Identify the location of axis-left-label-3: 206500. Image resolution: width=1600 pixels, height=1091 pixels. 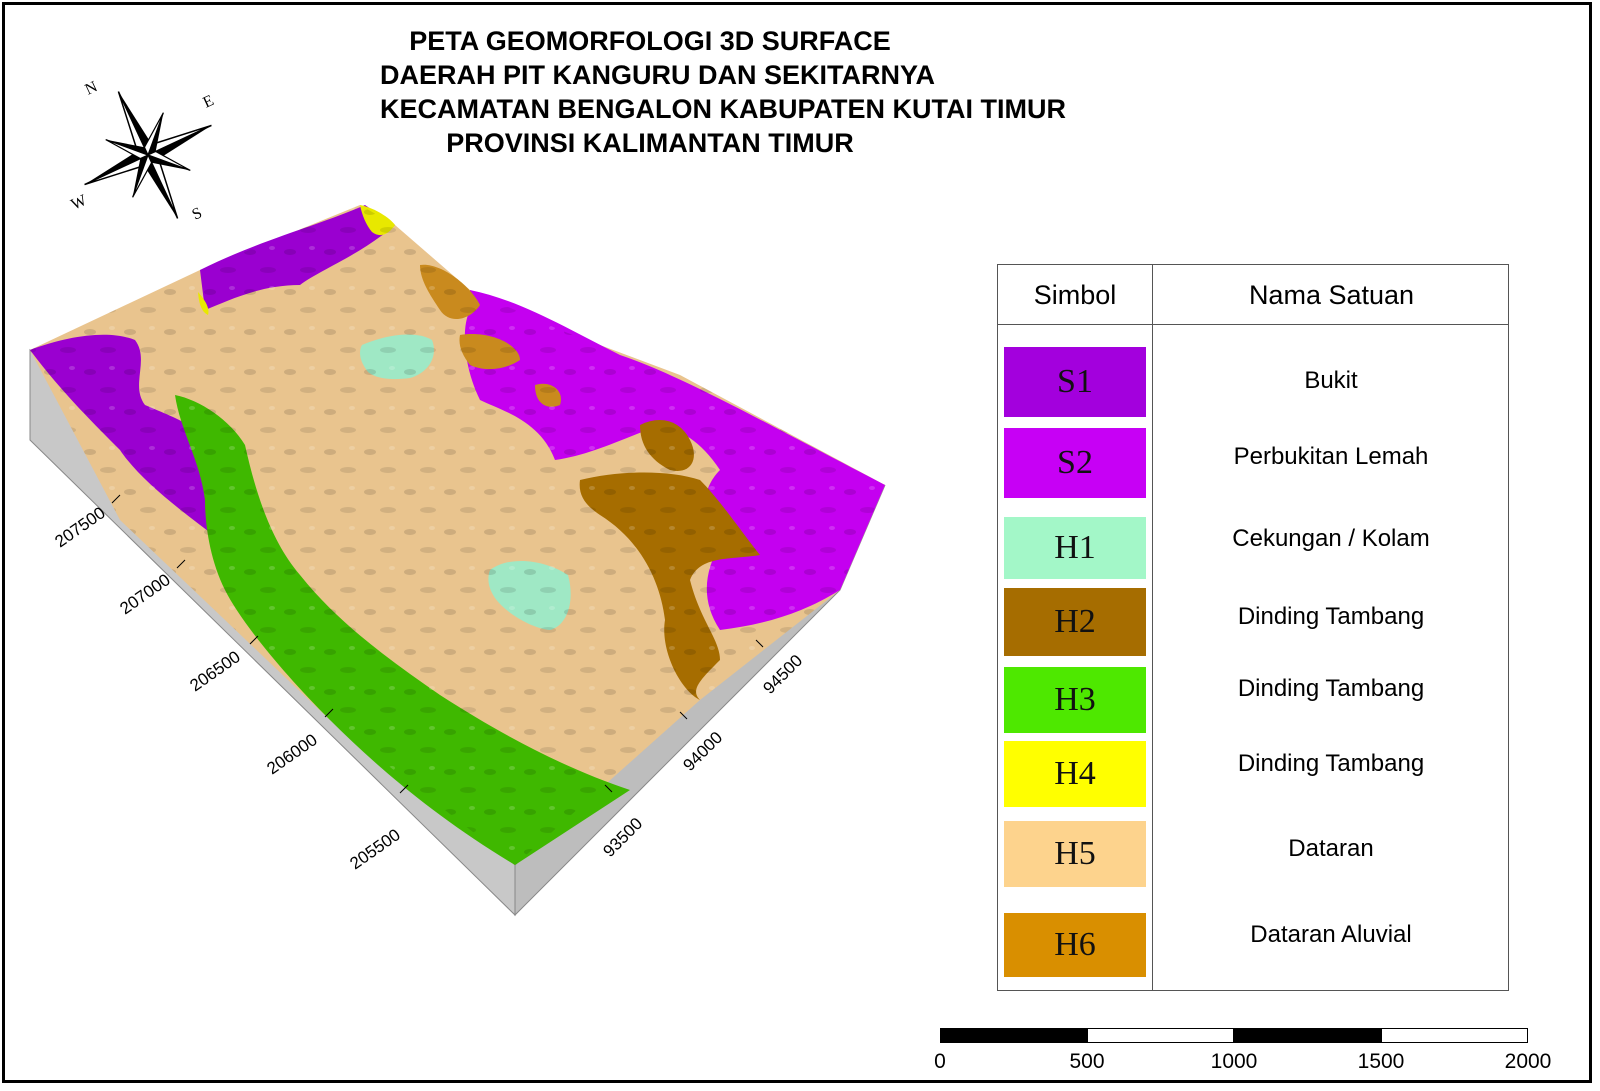
(214, 671).